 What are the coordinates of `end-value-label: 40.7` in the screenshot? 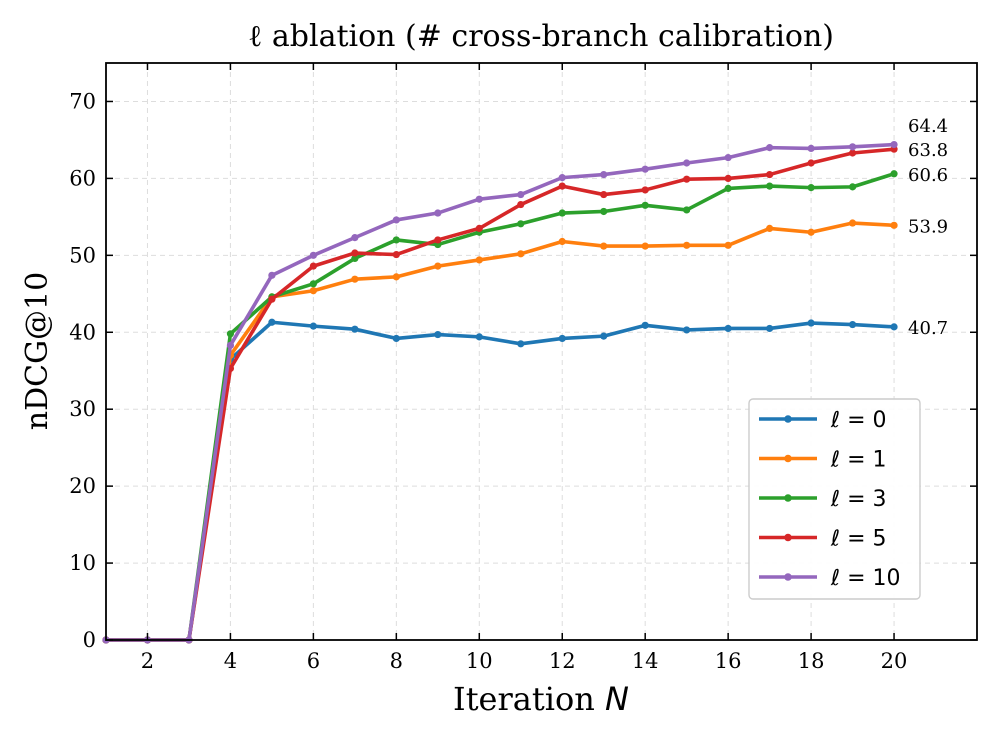 It's located at (928, 328).